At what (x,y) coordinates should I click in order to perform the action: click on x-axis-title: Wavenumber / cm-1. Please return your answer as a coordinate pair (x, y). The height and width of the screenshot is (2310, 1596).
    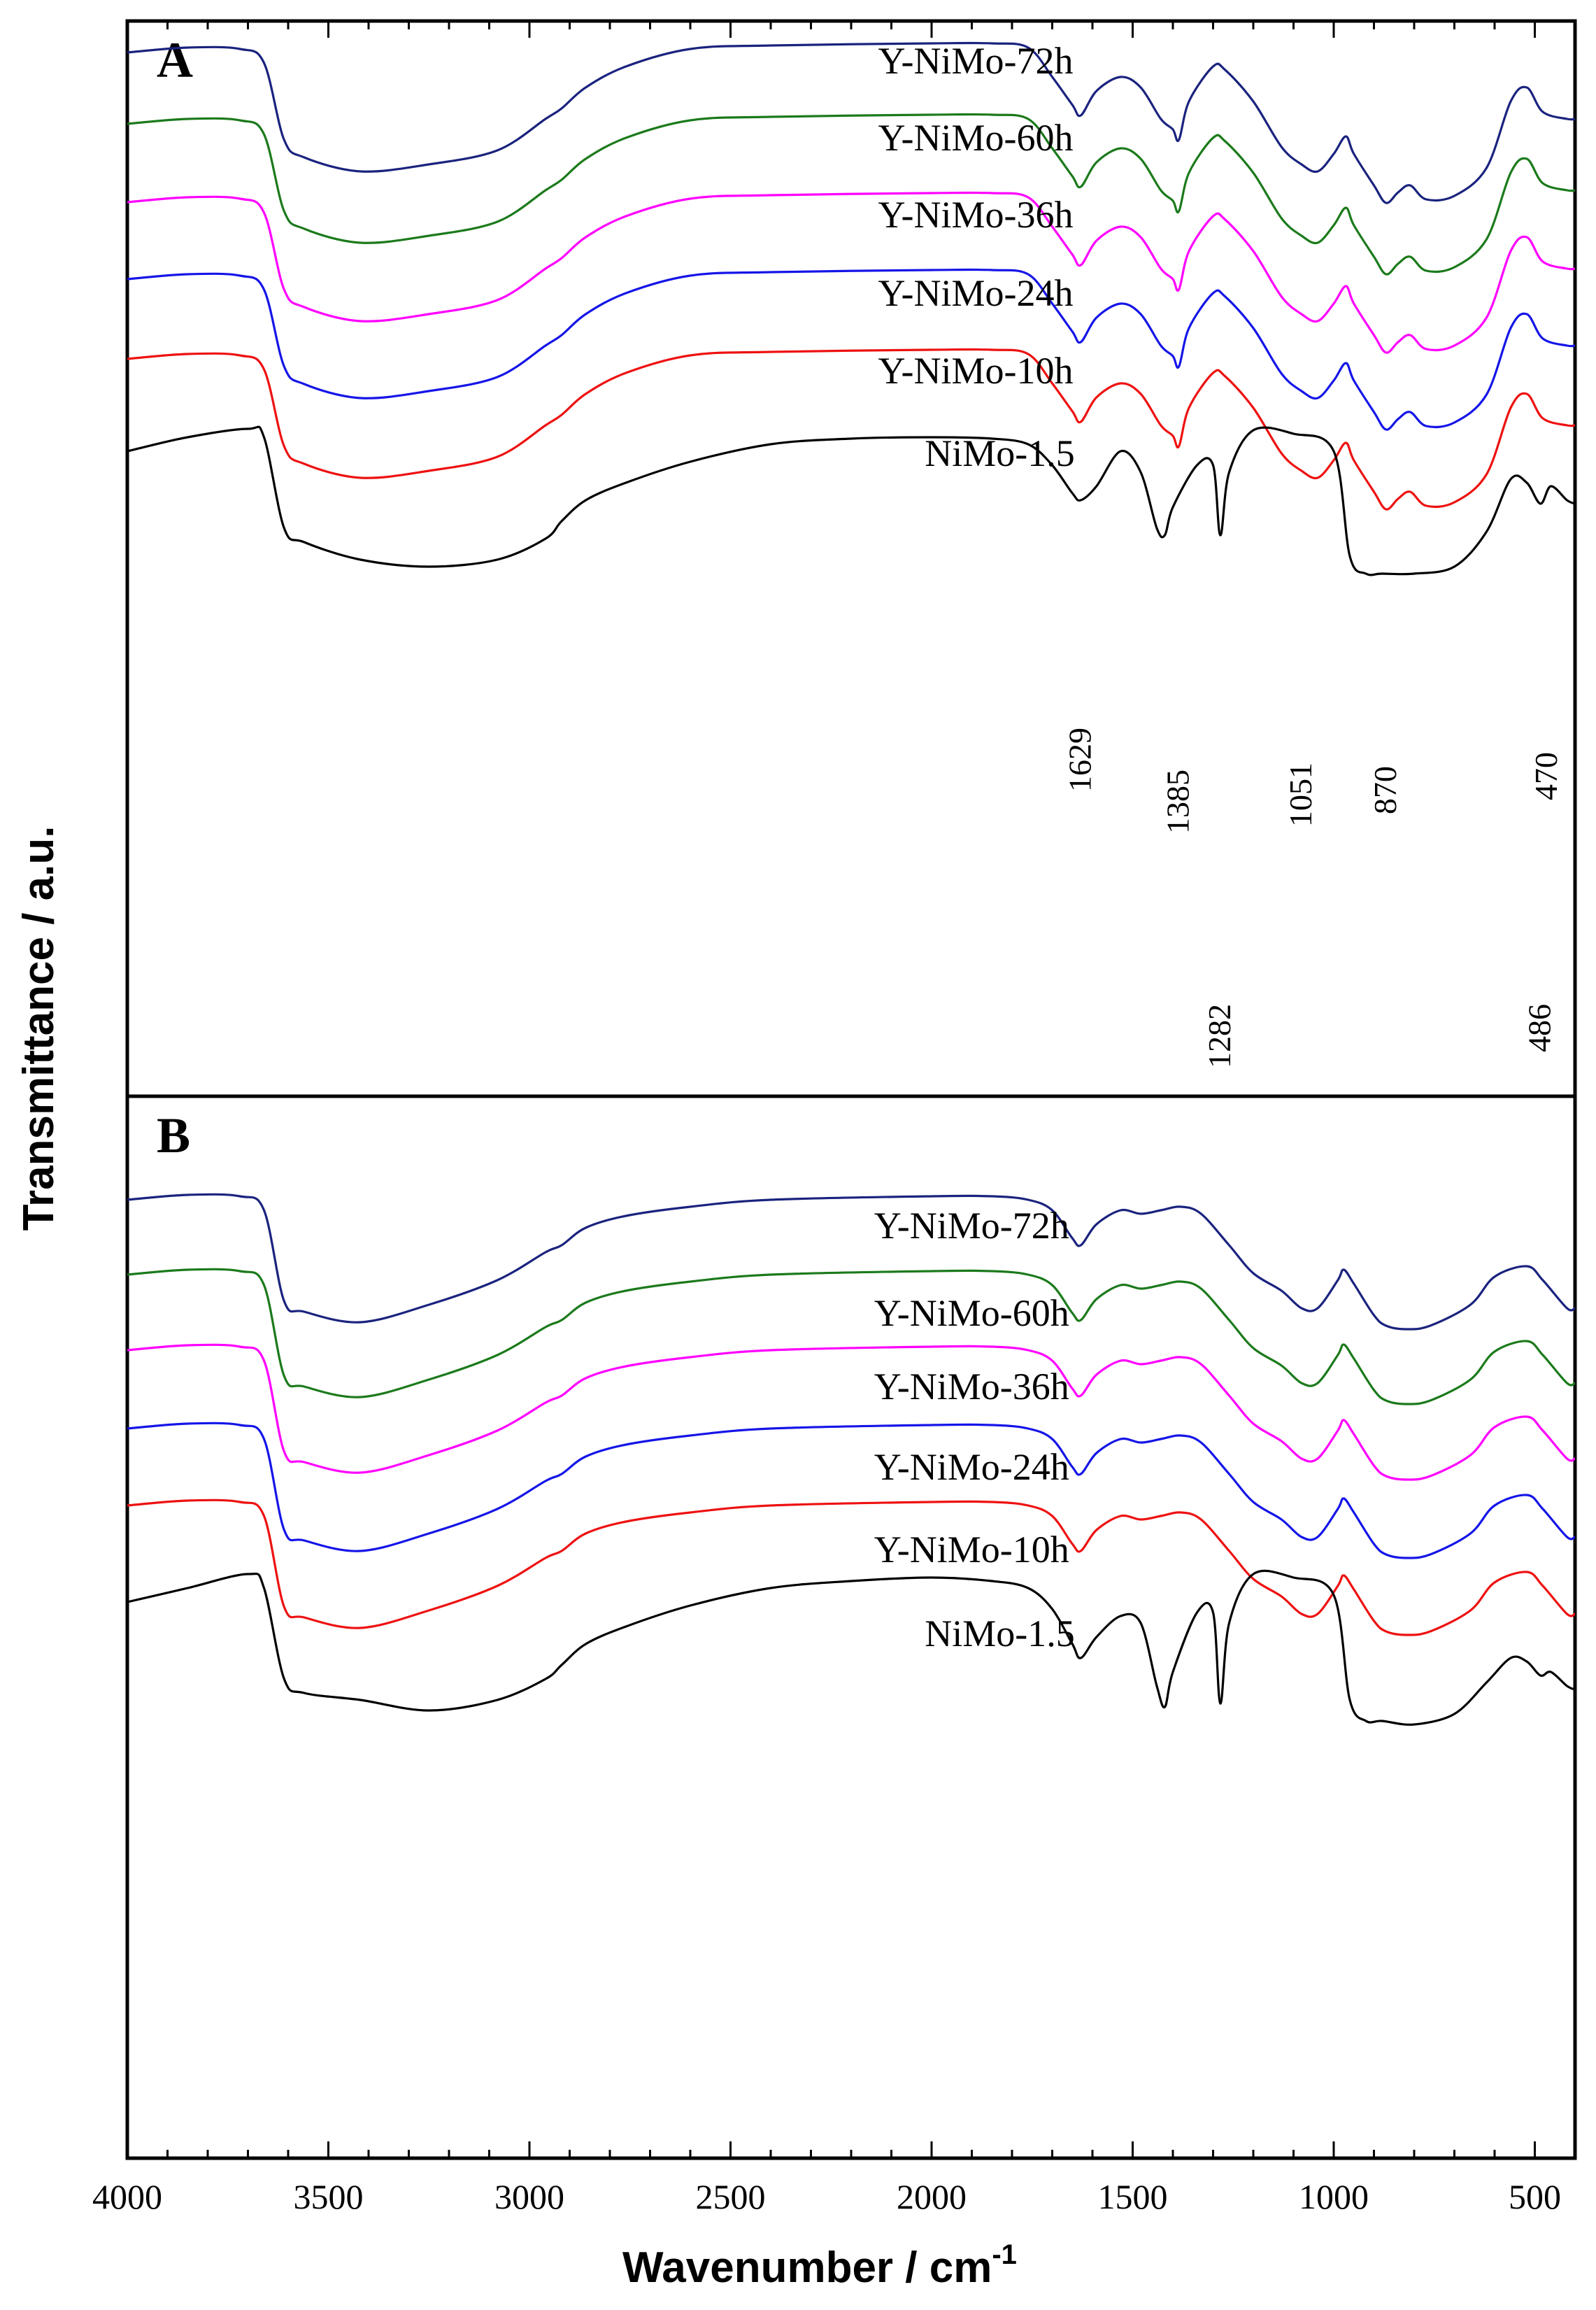
    Looking at the image, I should click on (819, 2265).